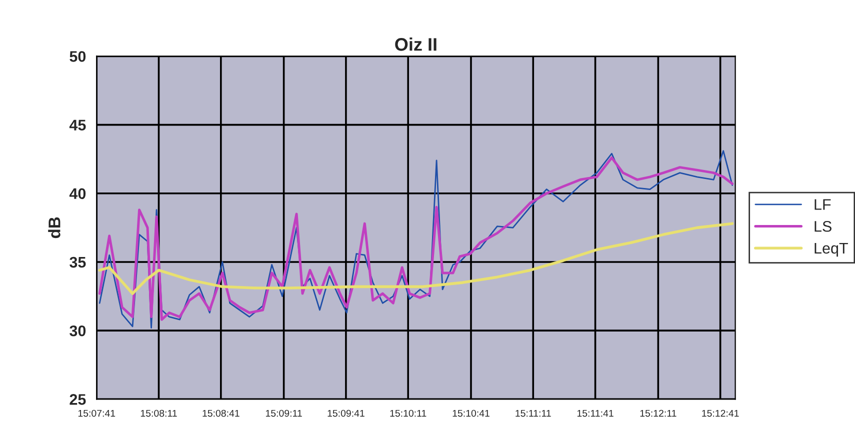  Describe the element at coordinates (595, 413) in the screenshot. I see `x-tick-label: 15:11:41` at that location.